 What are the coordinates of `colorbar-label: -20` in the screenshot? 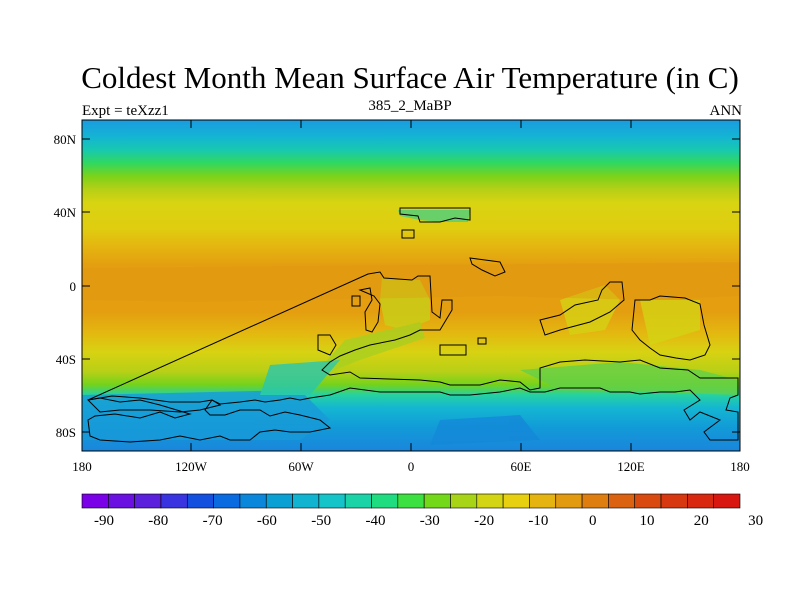 It's located at (484, 521).